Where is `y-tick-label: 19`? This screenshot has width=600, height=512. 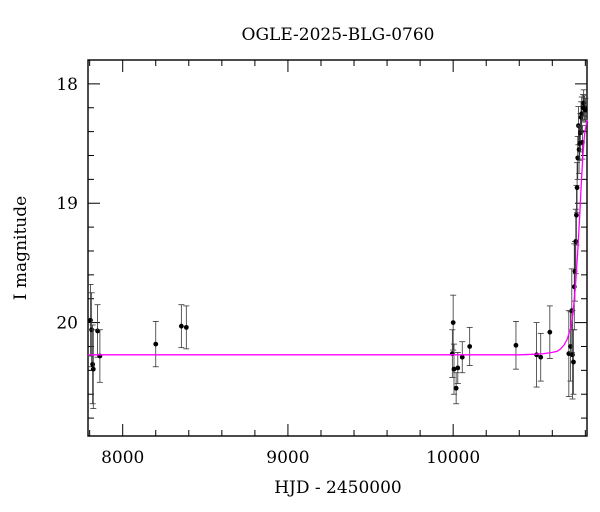 y-tick-label: 19 is located at coordinates (67, 204).